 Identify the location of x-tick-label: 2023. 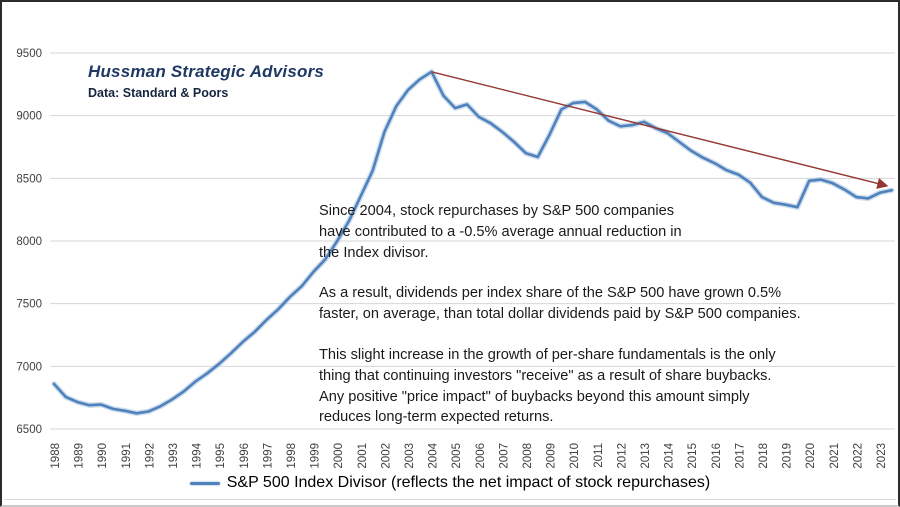
(882, 456).